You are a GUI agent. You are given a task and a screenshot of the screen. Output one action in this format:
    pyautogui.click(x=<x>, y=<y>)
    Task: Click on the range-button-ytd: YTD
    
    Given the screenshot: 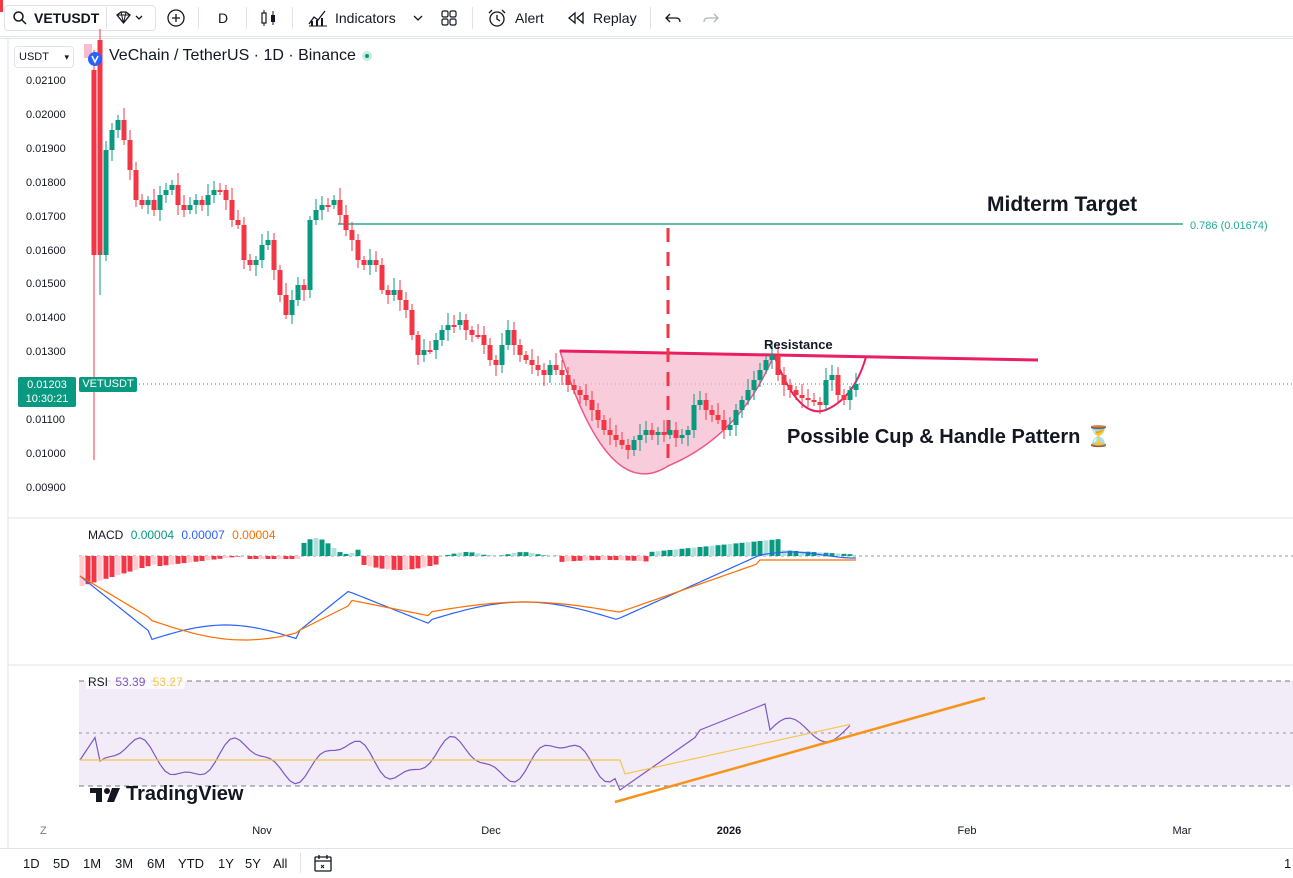 What is the action you would take?
    pyautogui.click(x=191, y=863)
    